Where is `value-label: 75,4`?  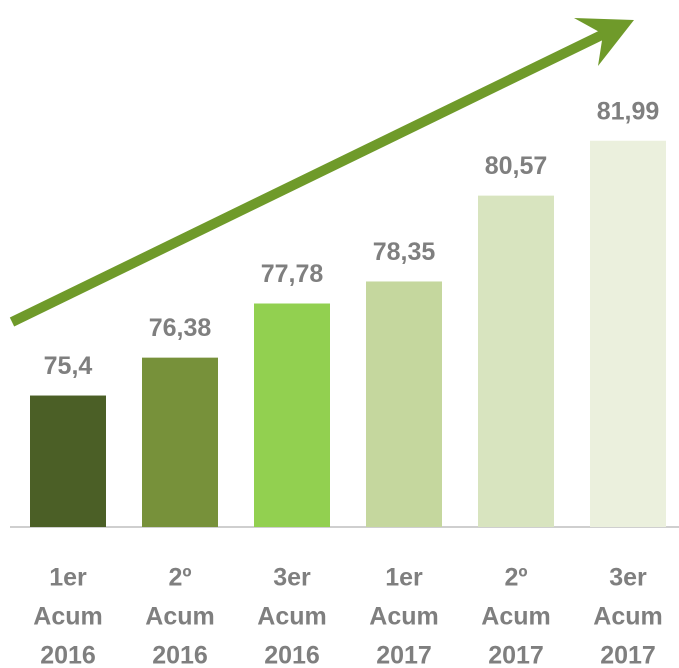
value-label: 75,4 is located at coordinates (68, 366).